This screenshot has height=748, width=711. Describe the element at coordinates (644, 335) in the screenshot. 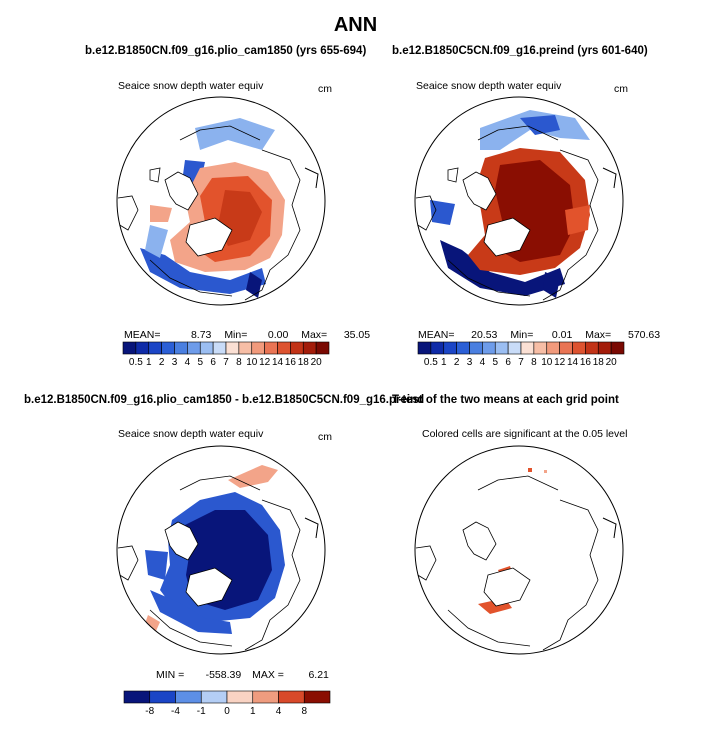

I see `max-value: 570.63` at that location.